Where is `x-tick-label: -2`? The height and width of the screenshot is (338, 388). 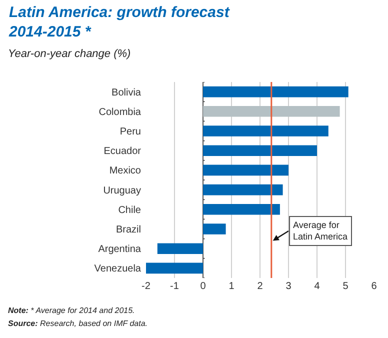
x-tick-label: -2 is located at coordinates (146, 286).